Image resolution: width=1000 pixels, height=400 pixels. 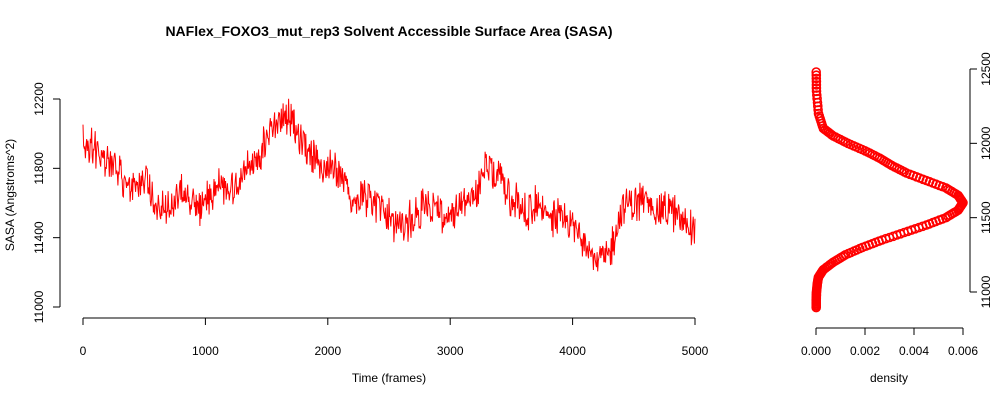 I want to click on main-y-tick-label: 11800, so click(x=39, y=168).